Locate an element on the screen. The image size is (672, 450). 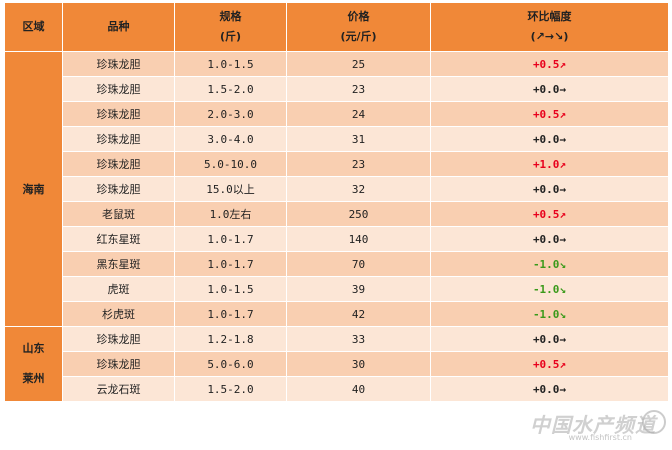
price-cell: 40 is located at coordinates (358, 389).